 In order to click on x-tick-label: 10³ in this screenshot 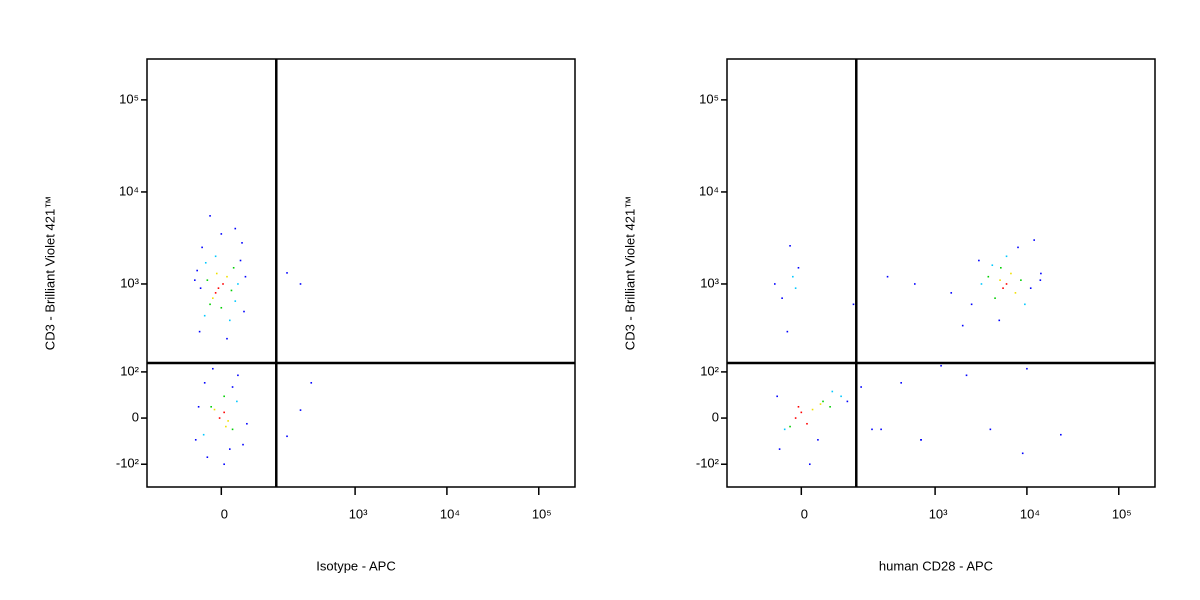, I will do `click(938, 513)`.